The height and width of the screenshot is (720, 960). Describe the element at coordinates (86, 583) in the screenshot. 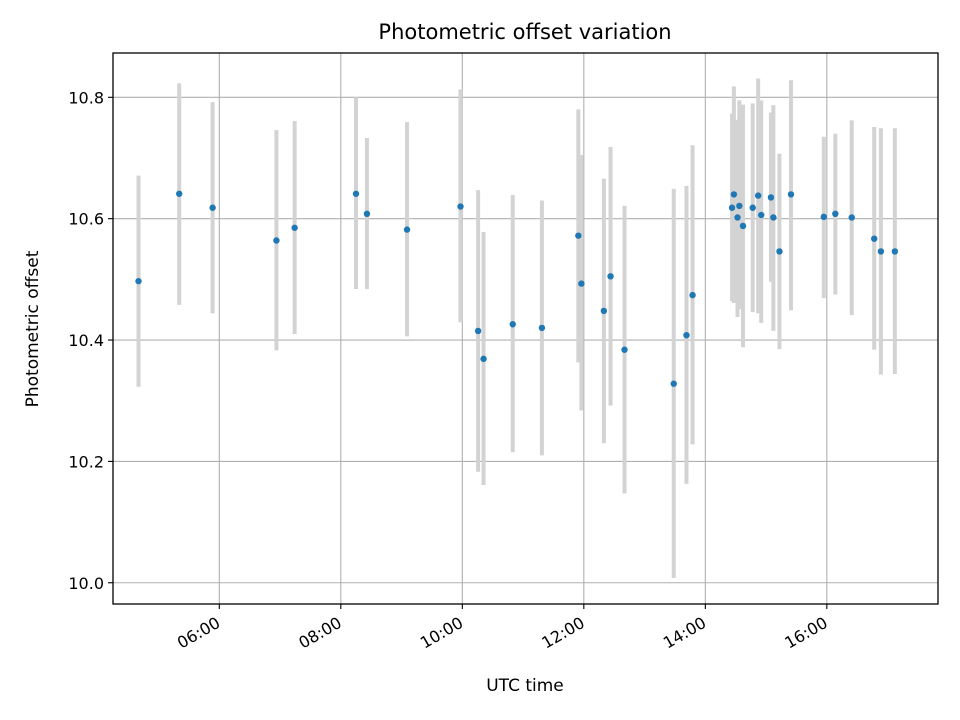

I see `y-tick-label: 10.0` at that location.